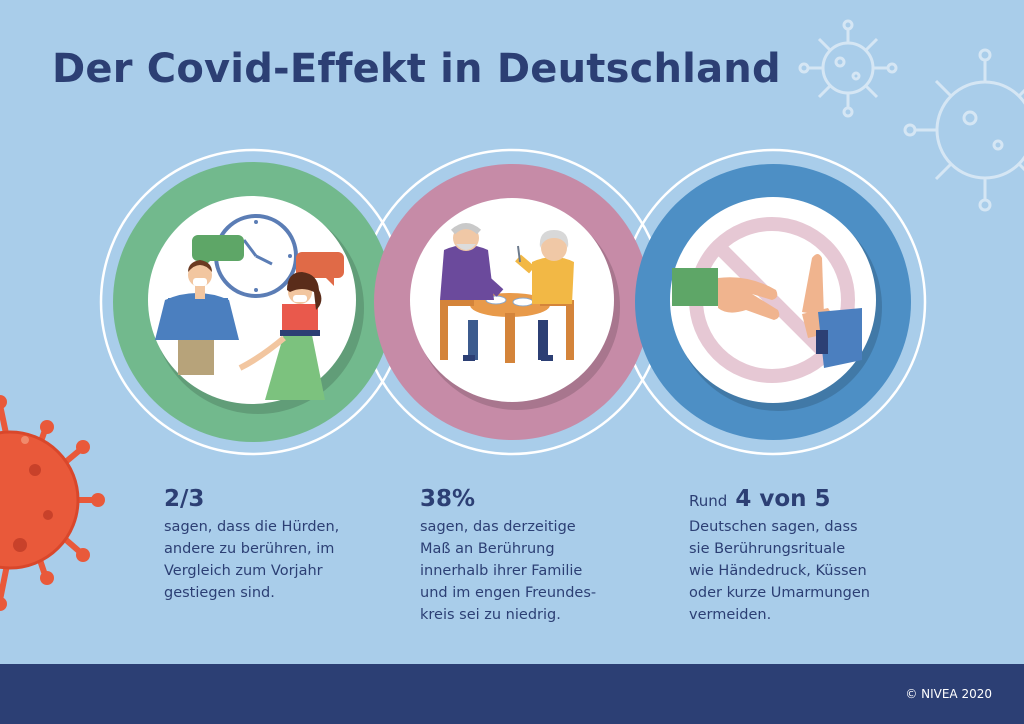 This screenshot has width=1024, height=724. I want to click on virus-outline-large-icon, so click(963, 130).